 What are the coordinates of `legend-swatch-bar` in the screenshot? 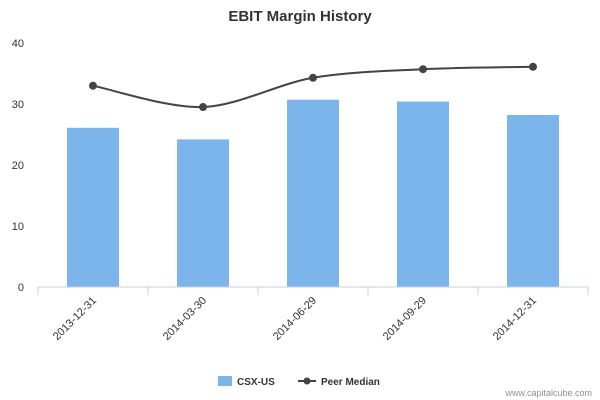 It's located at (225, 381).